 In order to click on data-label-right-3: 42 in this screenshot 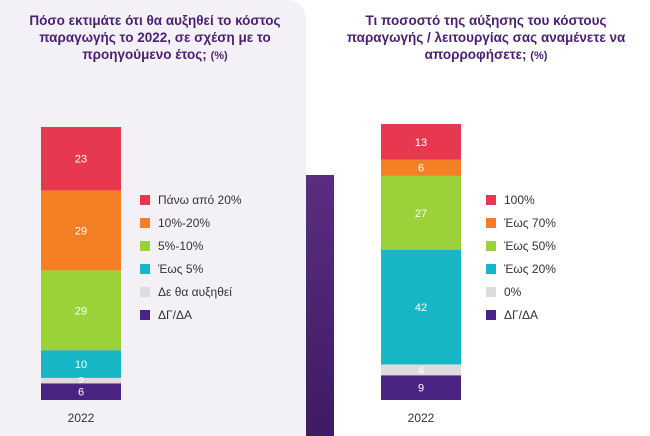, I will do `click(421, 308)`.